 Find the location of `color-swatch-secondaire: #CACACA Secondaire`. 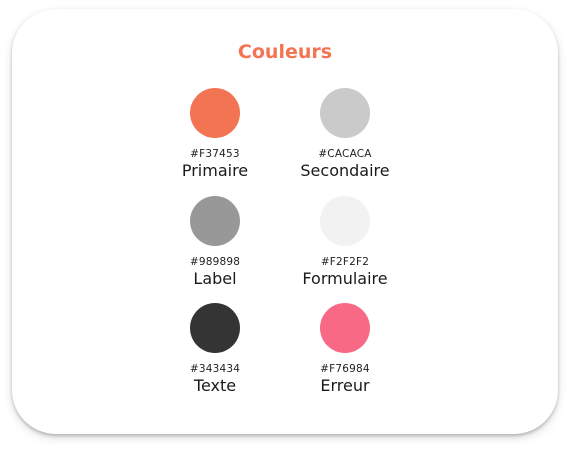

color-swatch-secondaire: #CACACA Secondaire is located at coordinates (345, 143).